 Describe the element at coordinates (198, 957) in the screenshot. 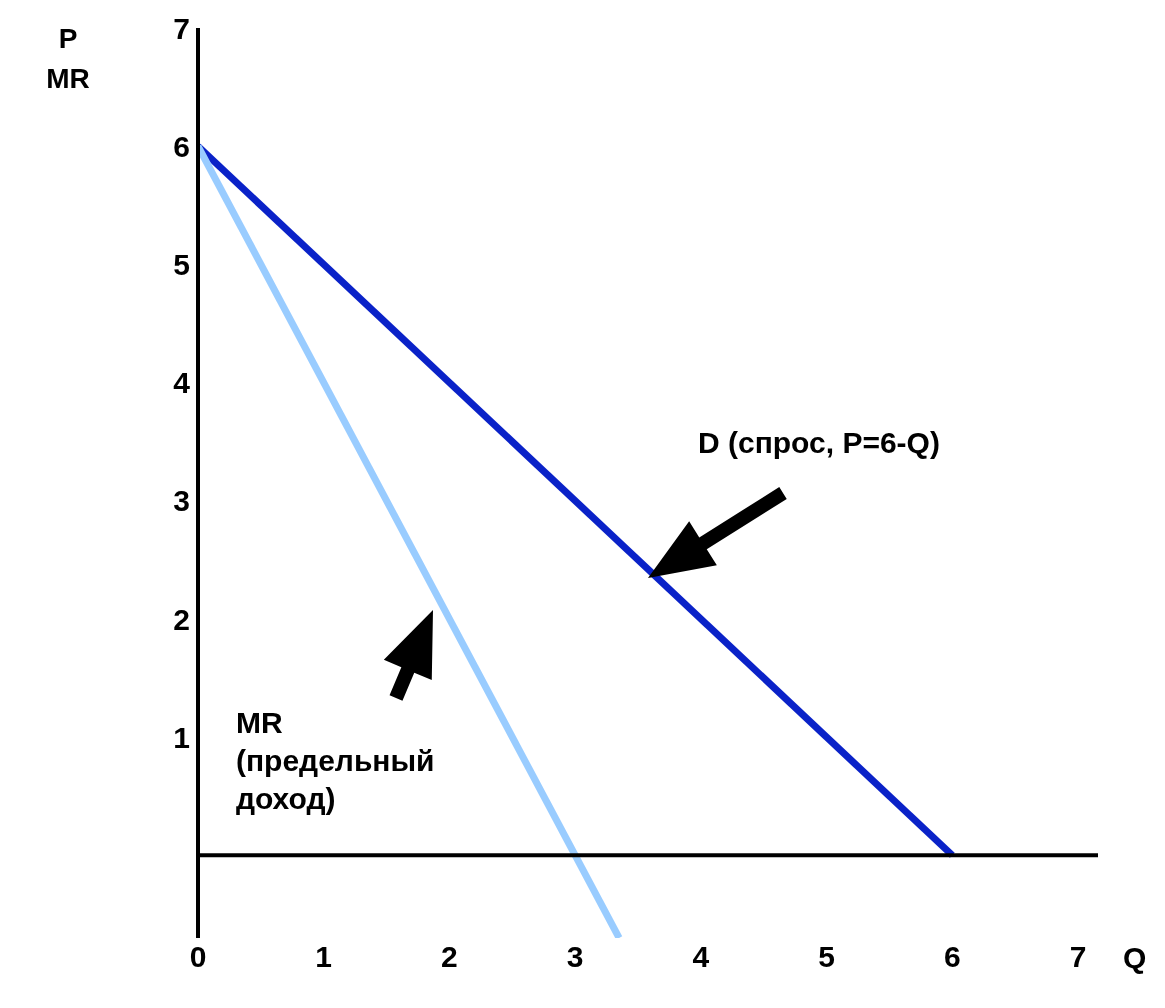

I see `x-tick-label: 0` at that location.